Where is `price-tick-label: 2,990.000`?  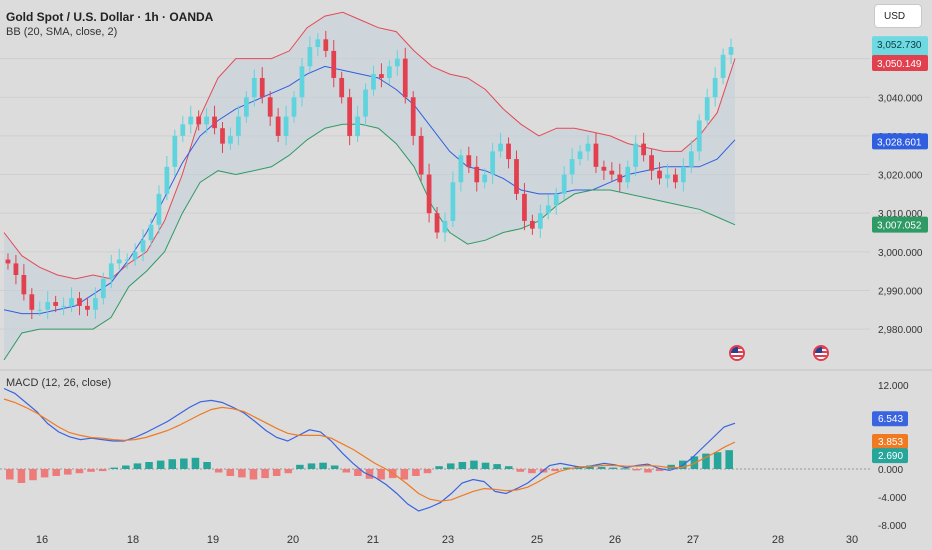 price-tick-label: 2,990.000 is located at coordinates (900, 291).